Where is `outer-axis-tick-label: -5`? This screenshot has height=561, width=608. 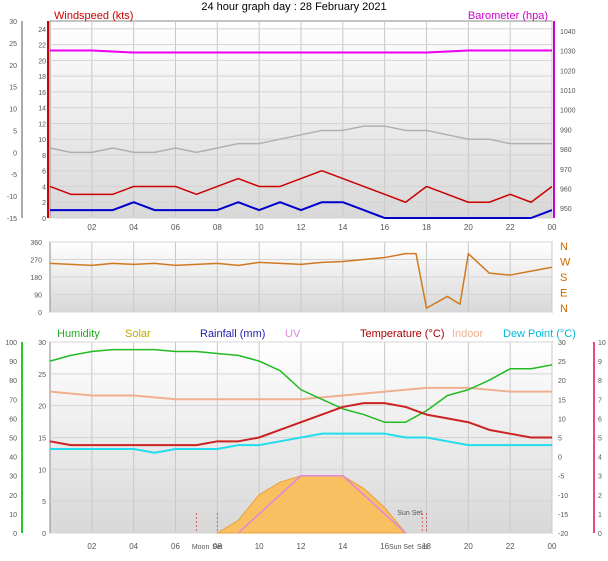 outer-axis-tick-label: -5 is located at coordinates (14, 175).